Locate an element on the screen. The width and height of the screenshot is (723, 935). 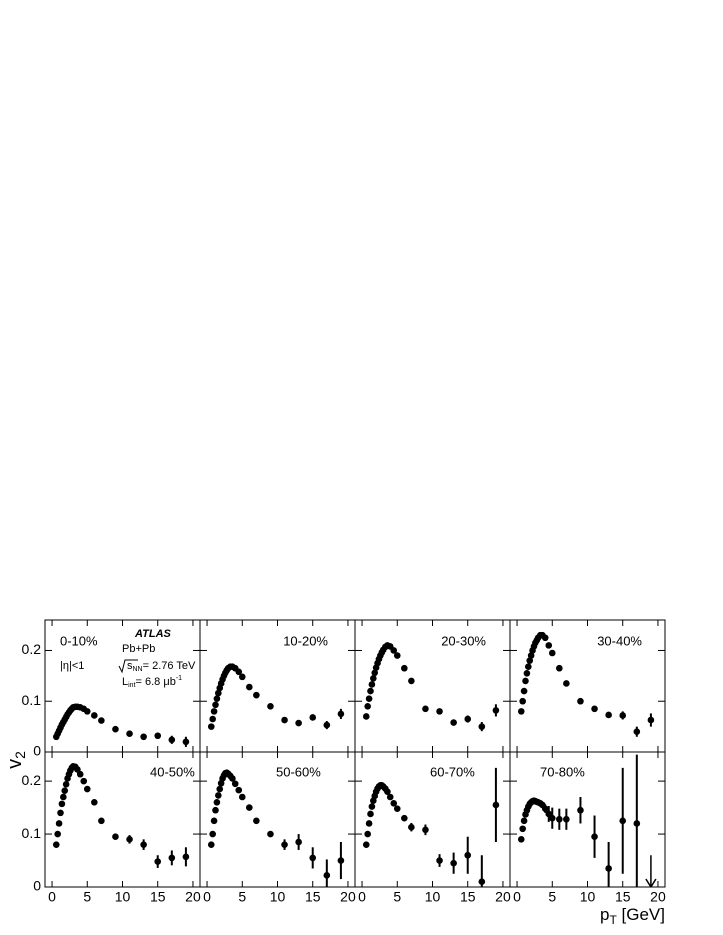
x-label-sub: T is located at coordinates (613, 920).